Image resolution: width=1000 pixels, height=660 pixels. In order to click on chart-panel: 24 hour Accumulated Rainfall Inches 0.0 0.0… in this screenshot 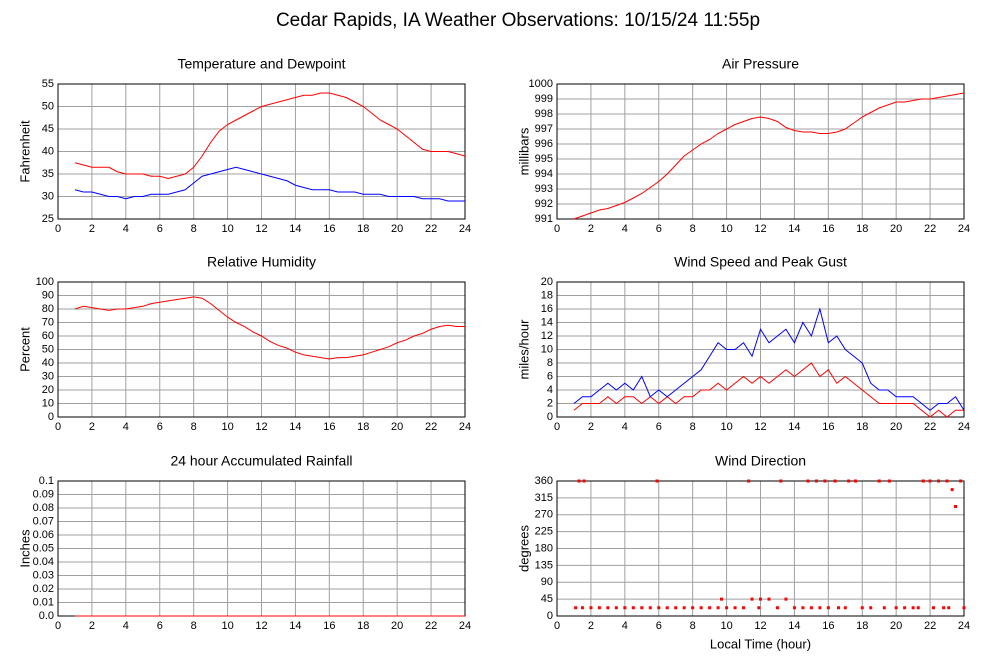, I will do `click(244, 542)`.